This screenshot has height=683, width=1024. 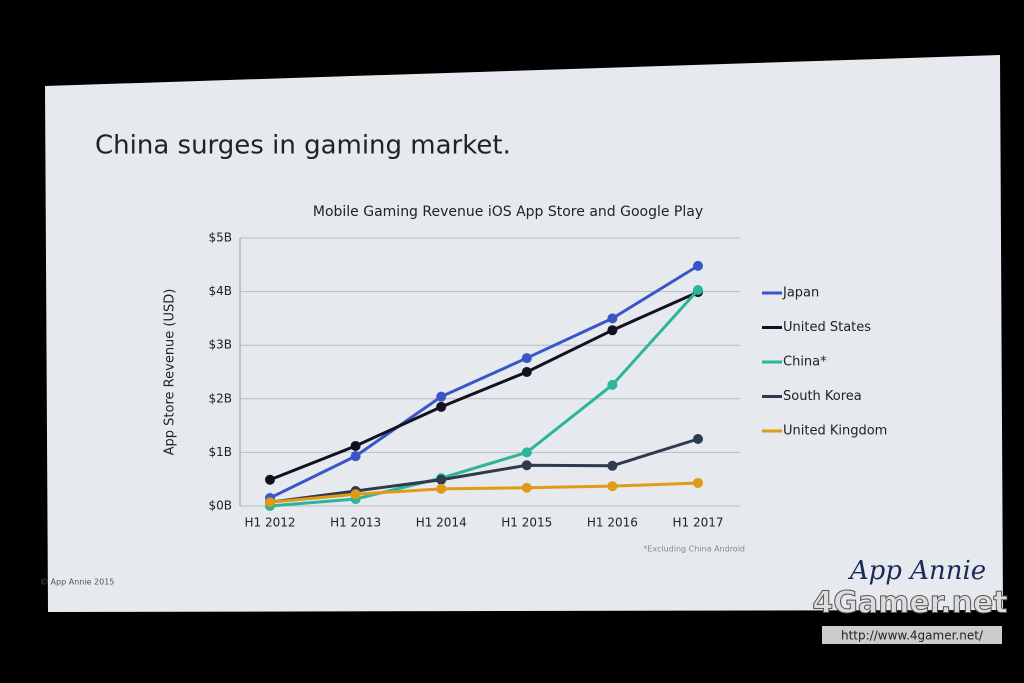 What do you see at coordinates (835, 431) in the screenshot?
I see `legend-label: United Kingdom` at bounding box center [835, 431].